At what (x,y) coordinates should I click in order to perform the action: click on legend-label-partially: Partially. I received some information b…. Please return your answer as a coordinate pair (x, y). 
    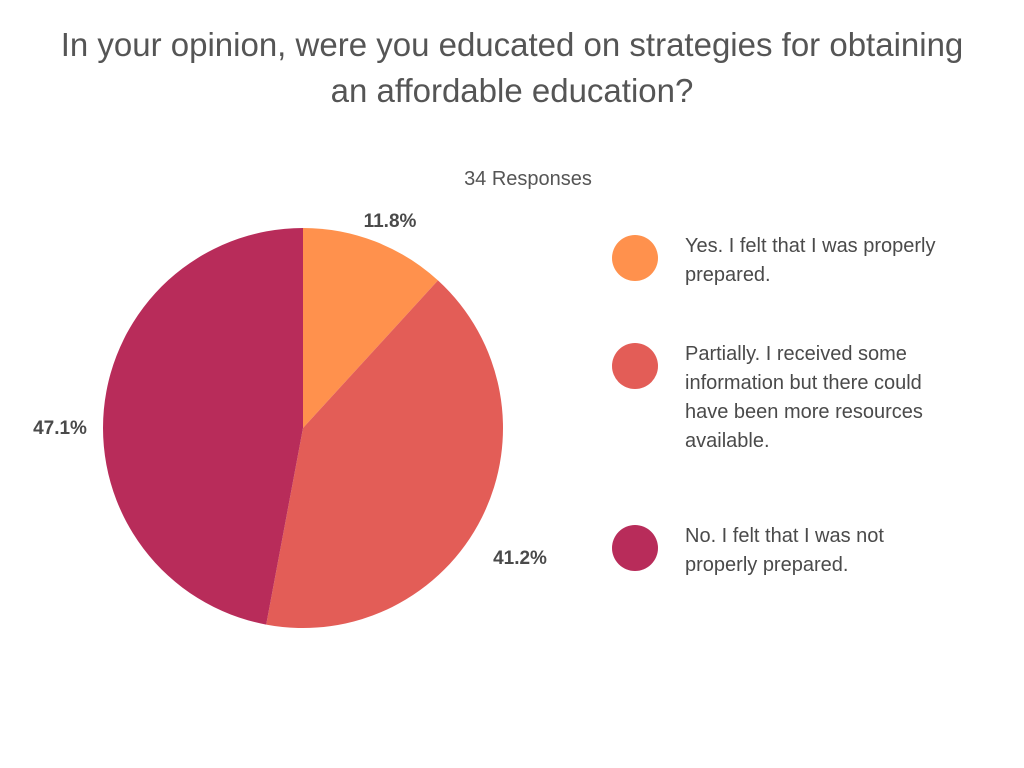
    Looking at the image, I should click on (804, 397).